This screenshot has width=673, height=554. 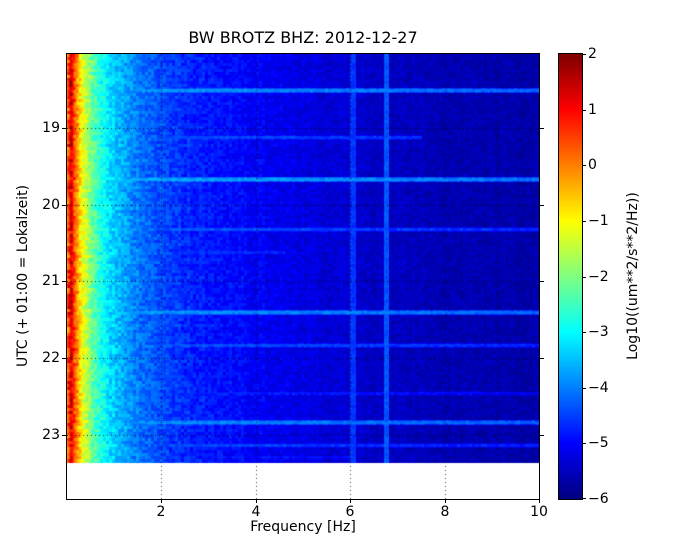 I want to click on colorbar, so click(x=570, y=276).